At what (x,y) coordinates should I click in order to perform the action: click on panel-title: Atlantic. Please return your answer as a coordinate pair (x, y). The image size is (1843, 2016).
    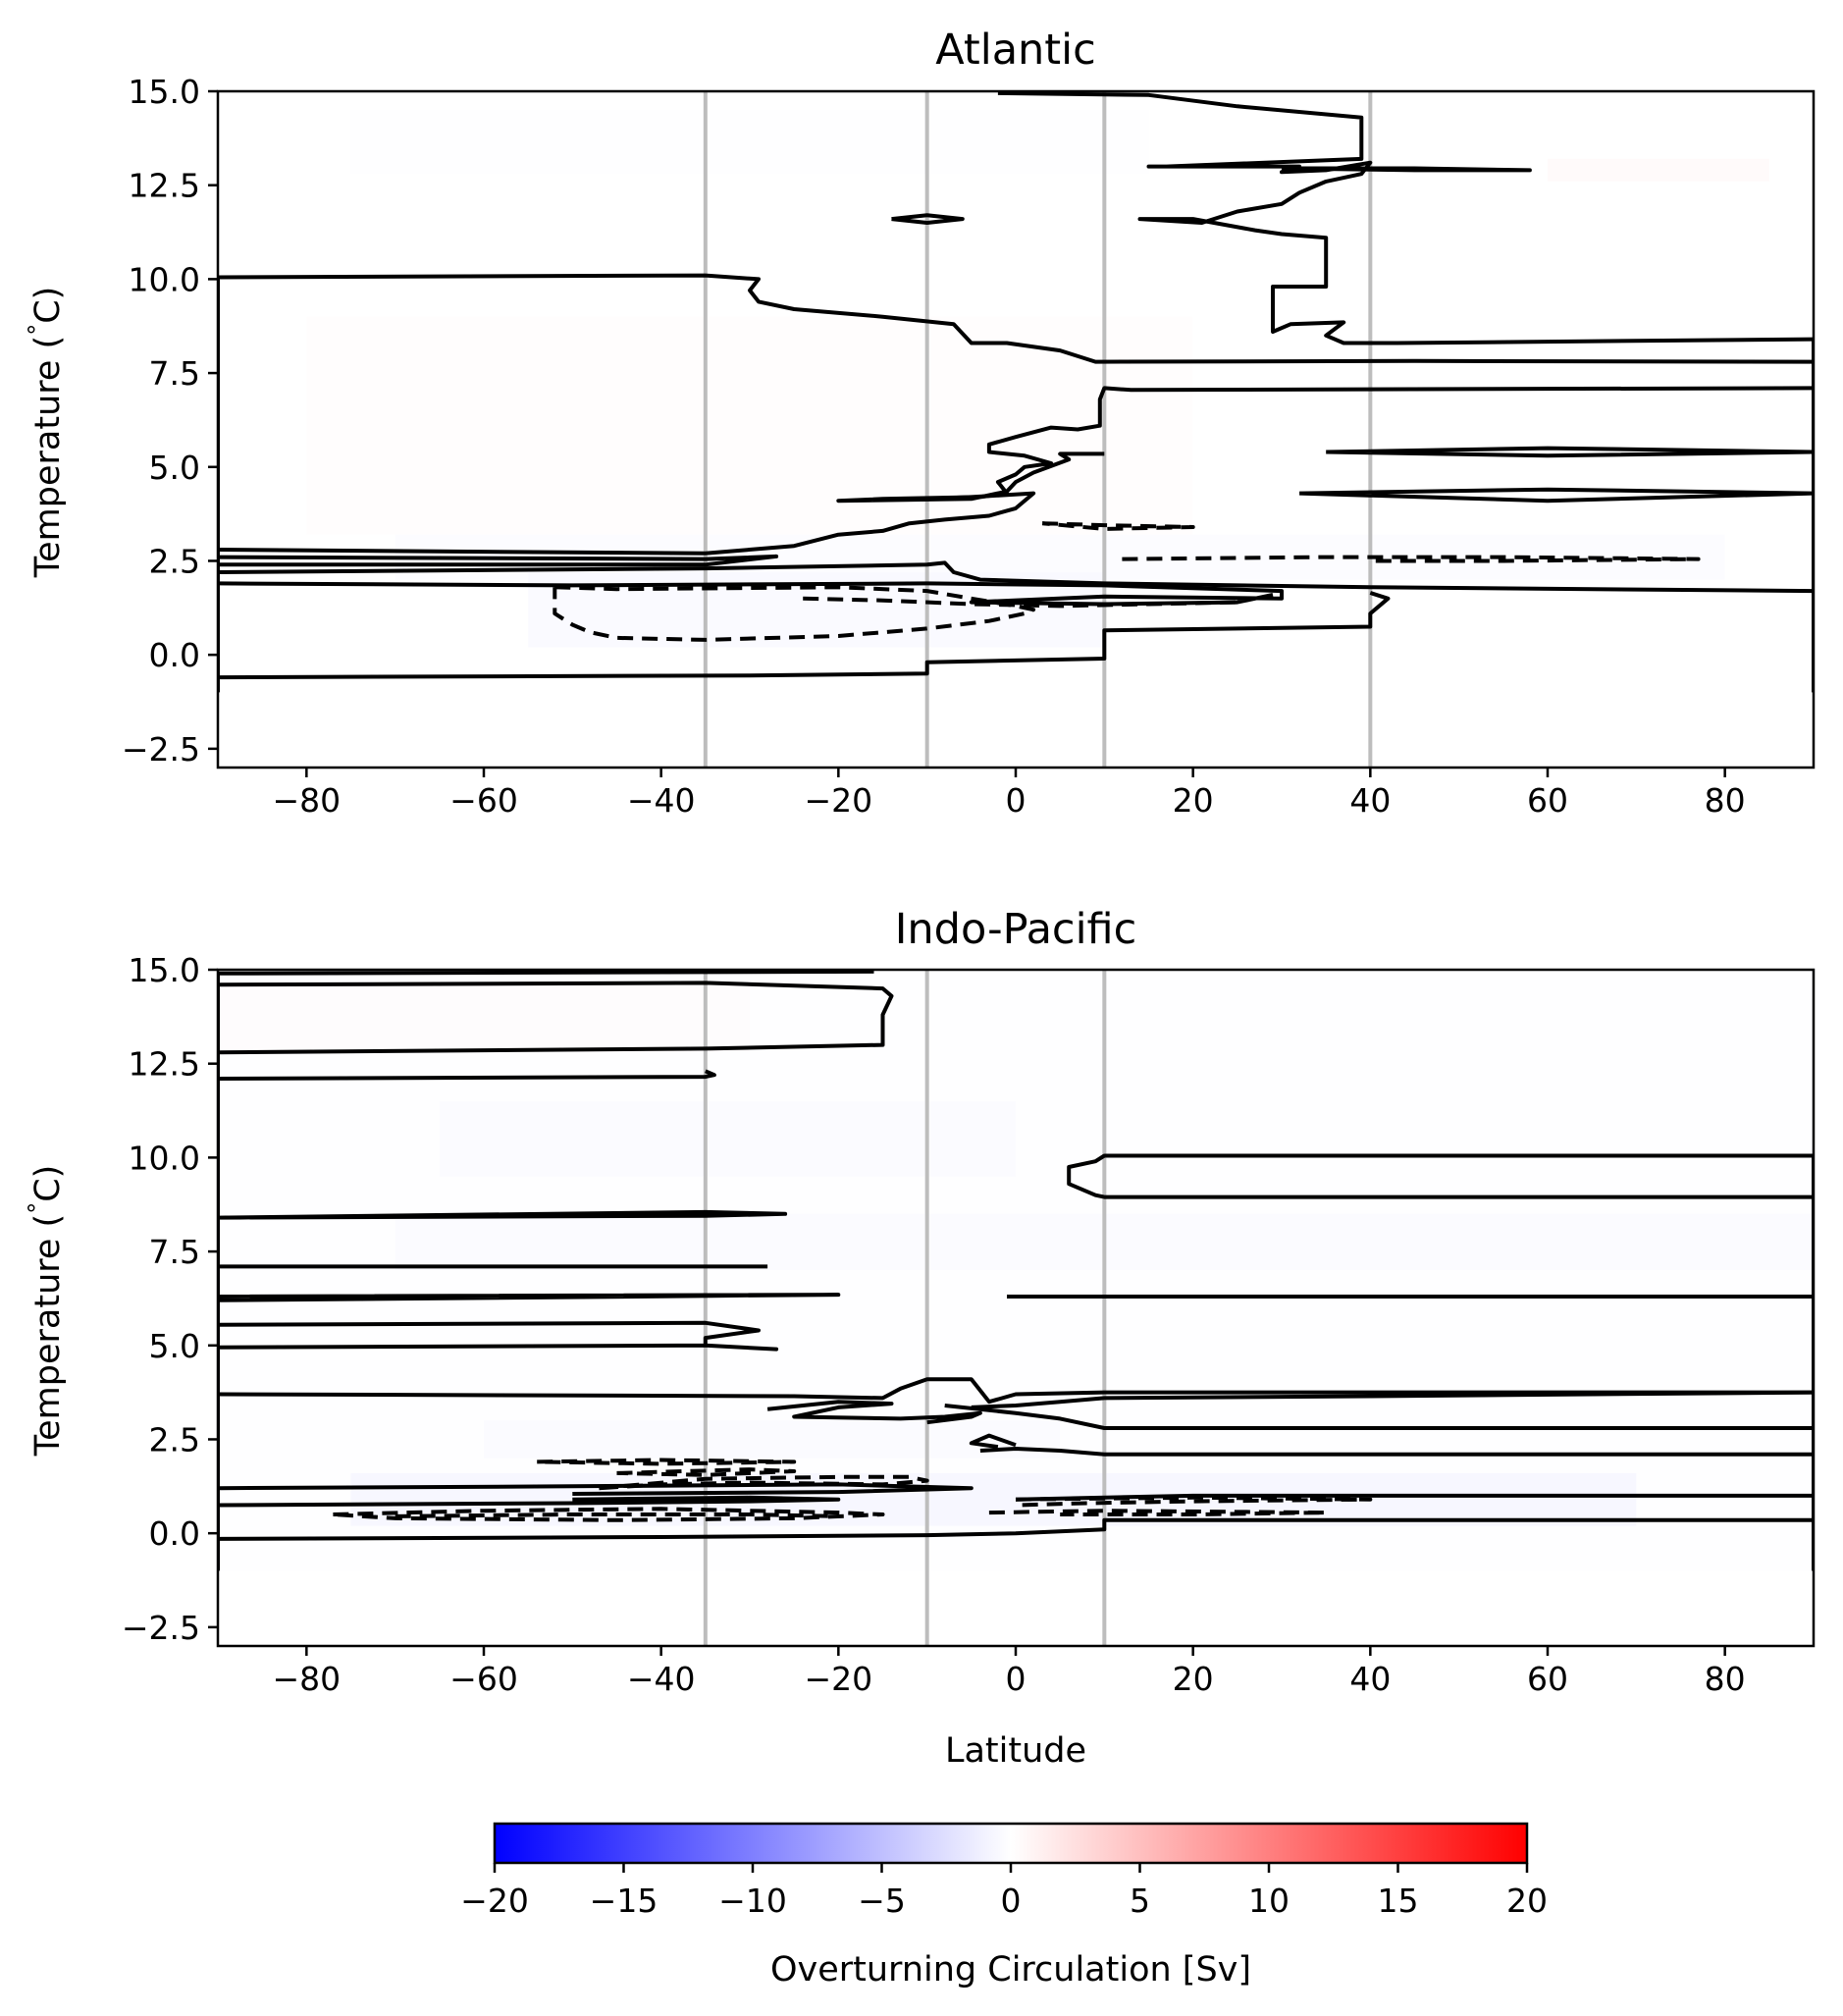
    Looking at the image, I should click on (1015, 50).